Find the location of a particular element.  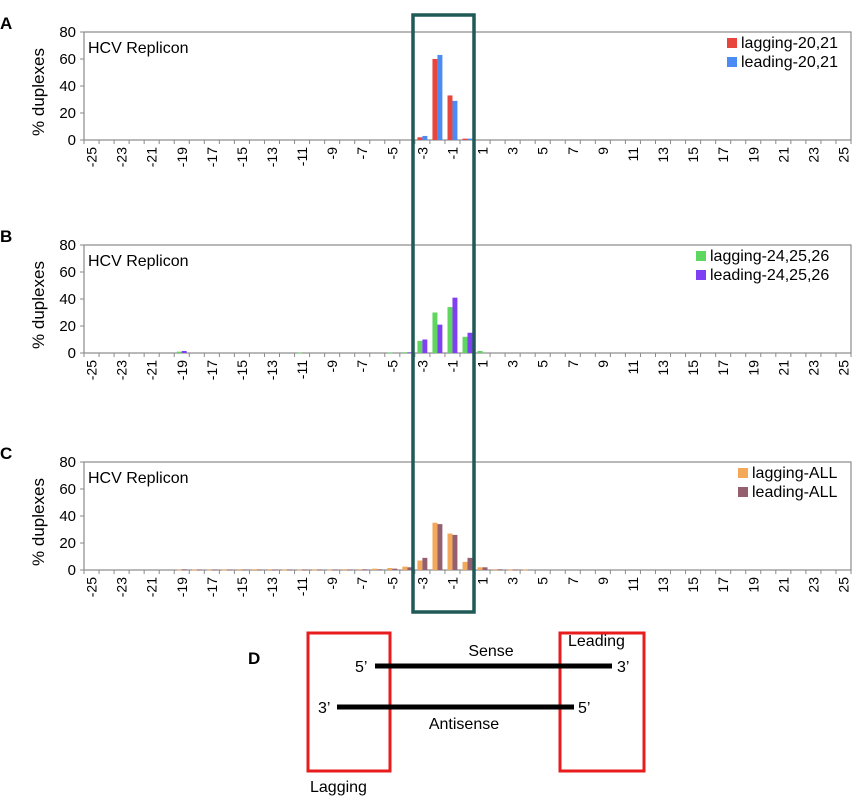

x-tick-label: 23 is located at coordinates (813, 155).